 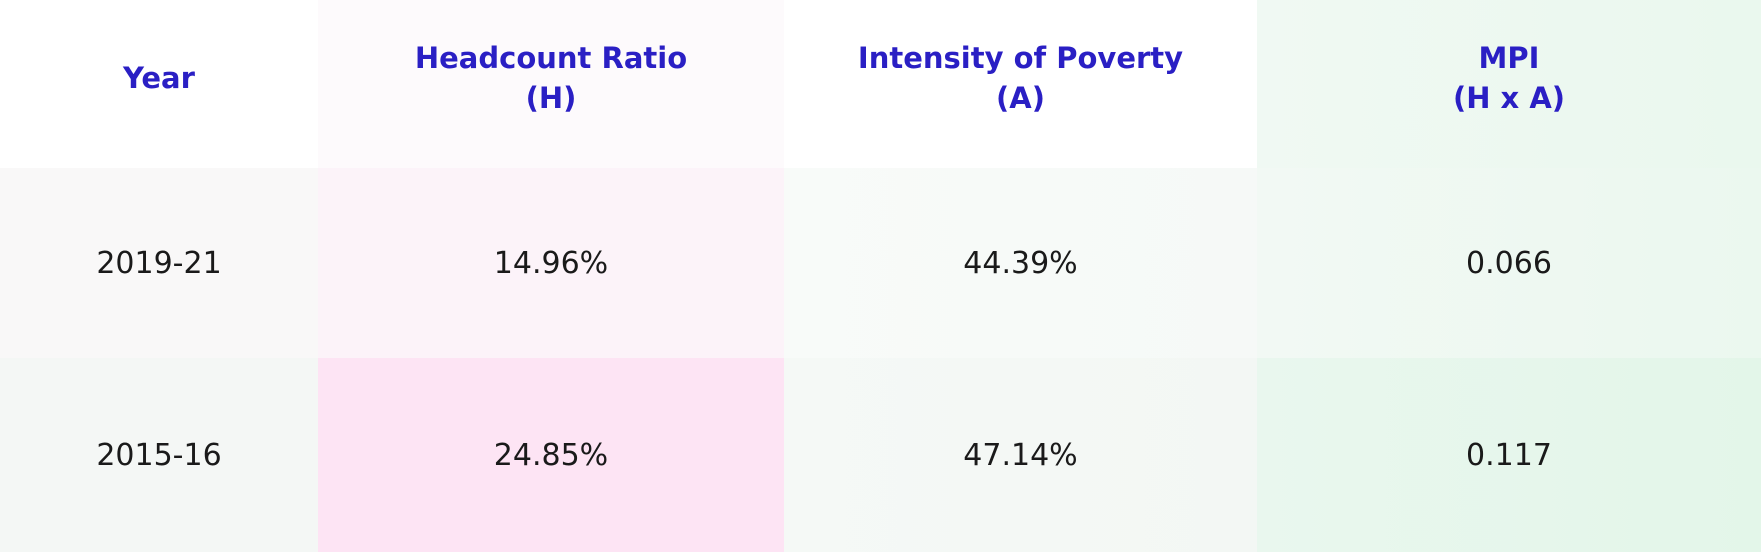 What do you see at coordinates (1509, 98) in the screenshot?
I see `header-mpi-formula: (H x A)` at bounding box center [1509, 98].